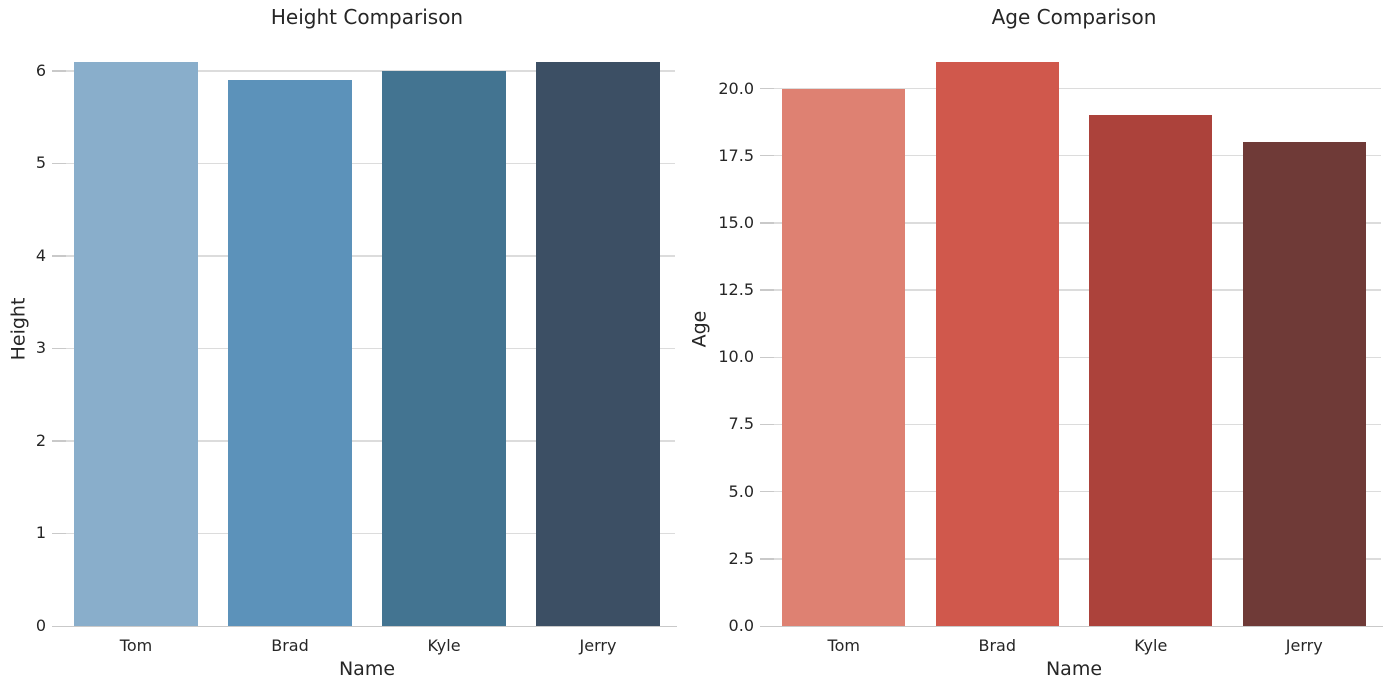 This screenshot has width=1389, height=690. What do you see at coordinates (741, 625) in the screenshot?
I see `y-tick-label: 0.0` at bounding box center [741, 625].